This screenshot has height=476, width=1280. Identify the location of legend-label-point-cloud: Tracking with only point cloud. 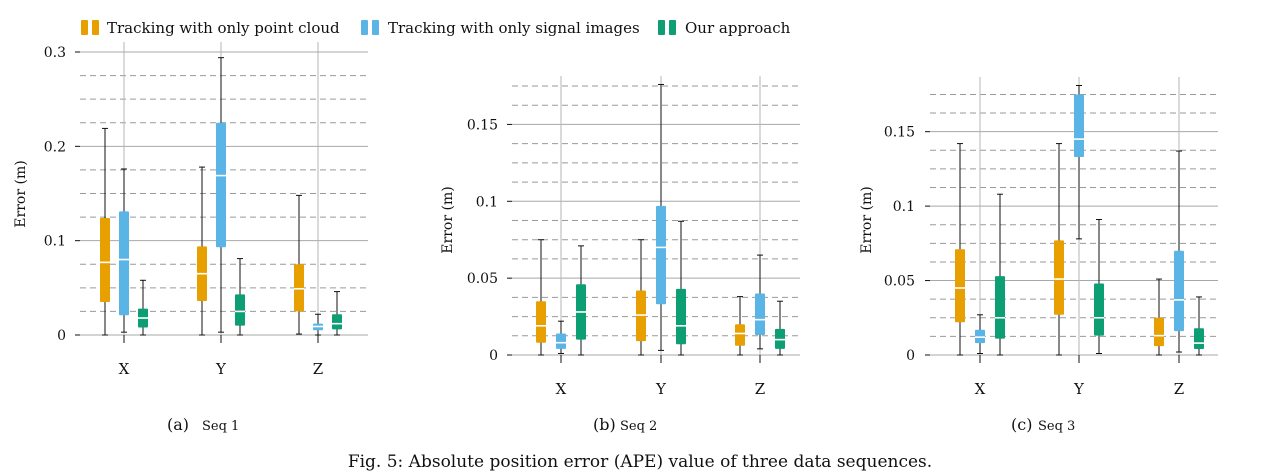
(223, 28).